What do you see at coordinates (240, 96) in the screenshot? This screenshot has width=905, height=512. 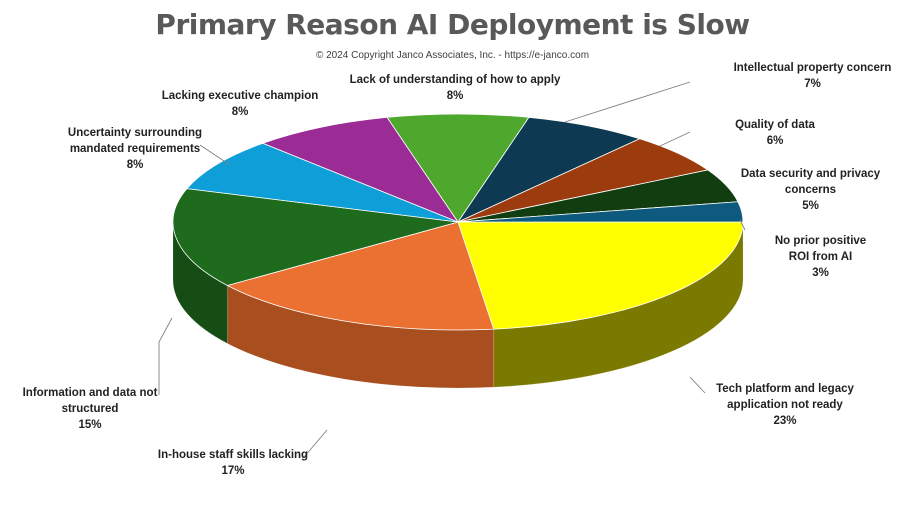 I see `slice-label-text: Lacking executive champion` at bounding box center [240, 96].